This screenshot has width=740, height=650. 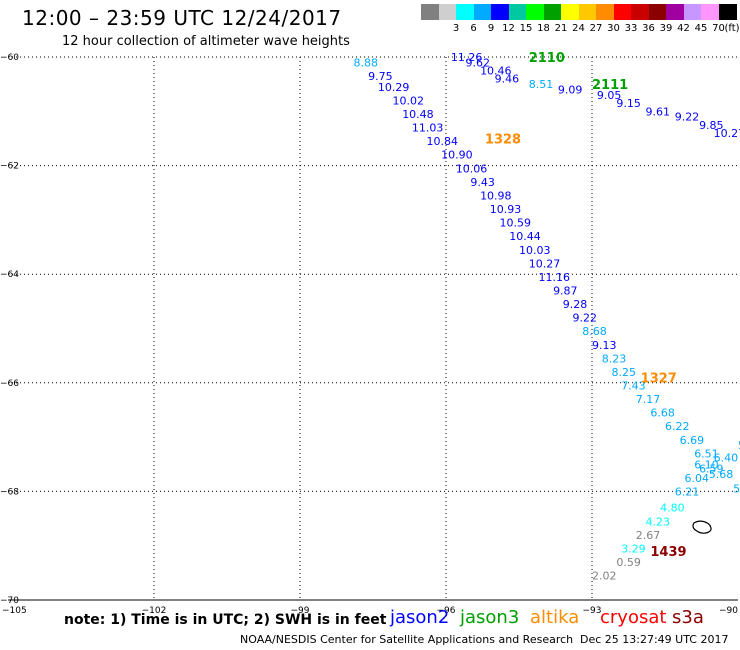 I want to click on wave-height-value: 10.27, so click(x=727, y=133).